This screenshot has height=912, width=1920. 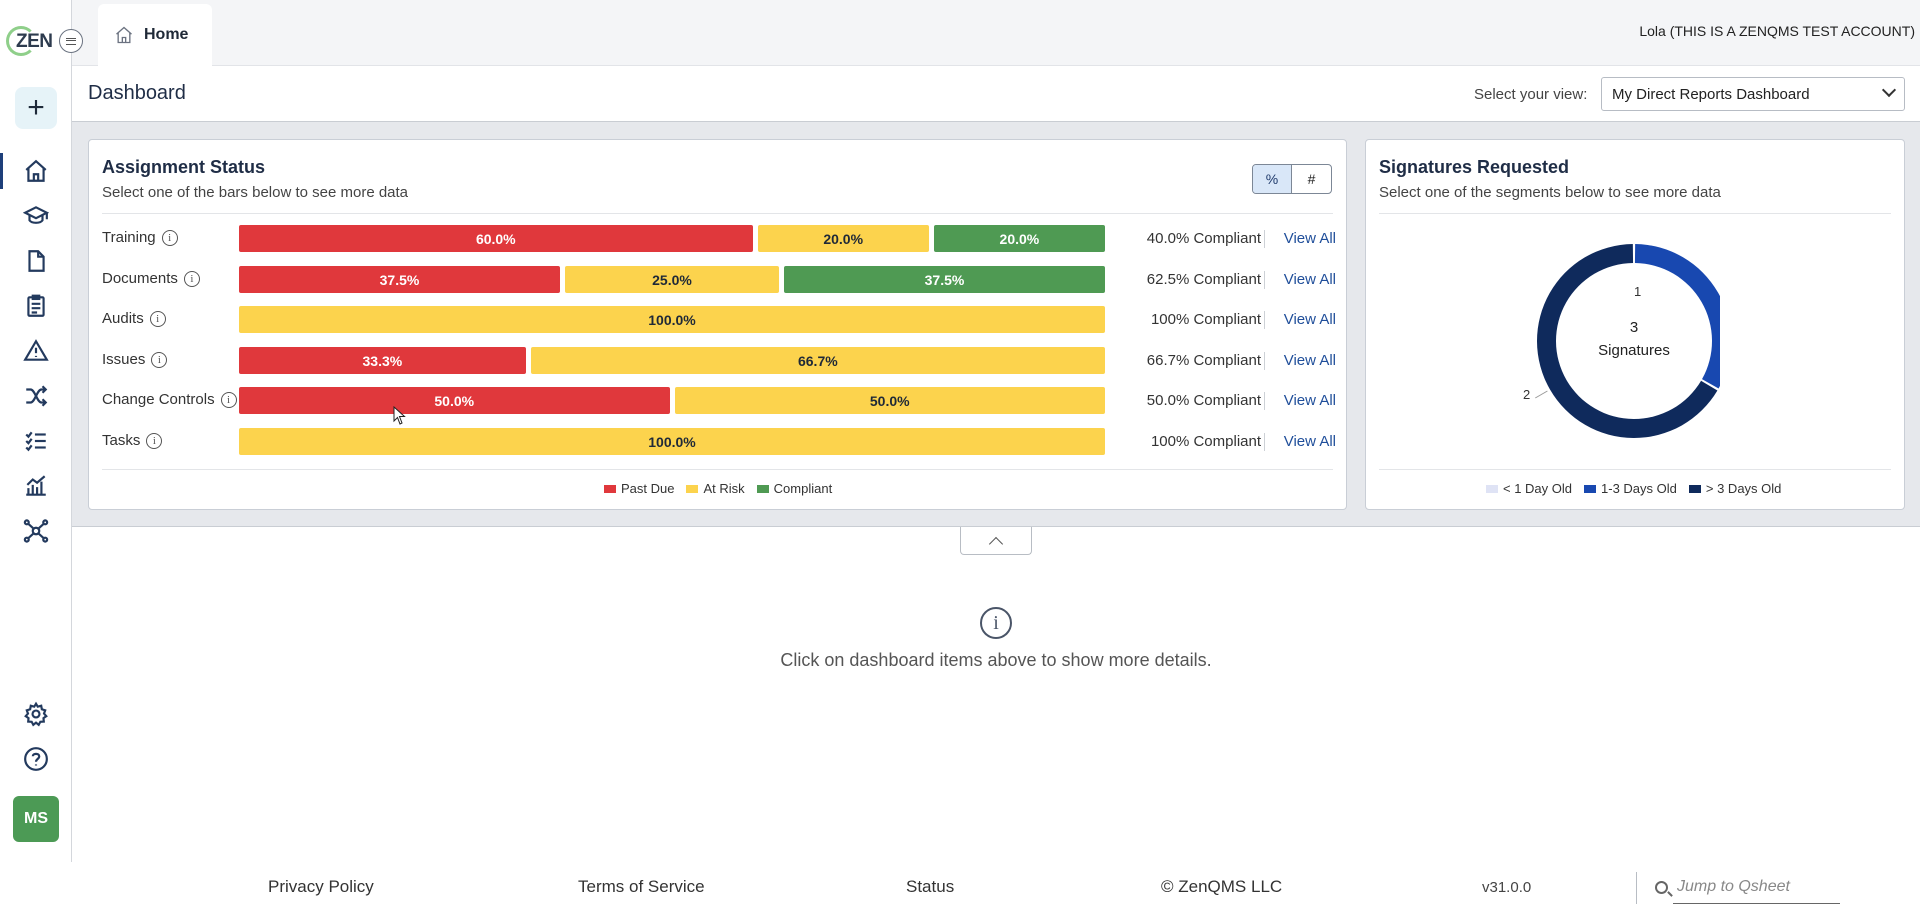 I want to click on home-tab-icon, so click(x=124, y=35).